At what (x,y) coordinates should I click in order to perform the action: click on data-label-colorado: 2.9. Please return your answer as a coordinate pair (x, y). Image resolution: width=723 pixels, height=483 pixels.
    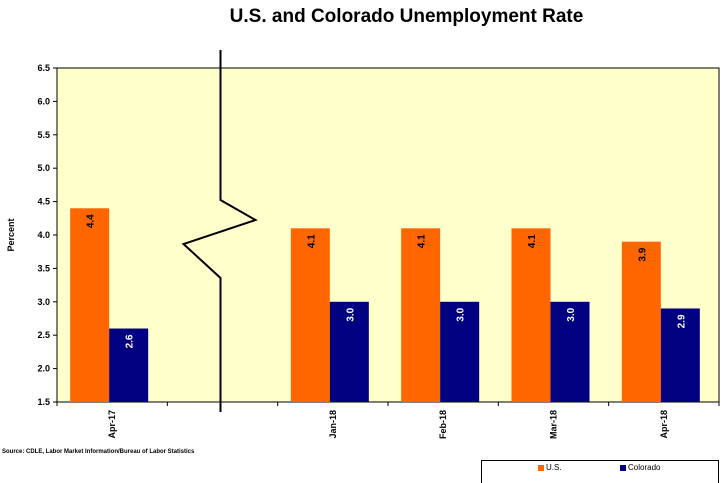
    Looking at the image, I should click on (681, 321).